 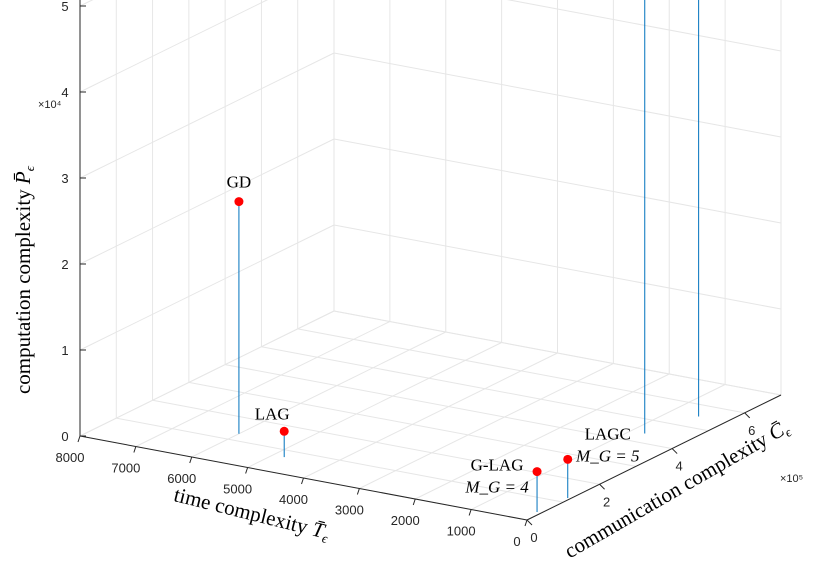 I want to click on z-tick-label: 2, so click(x=64, y=264).